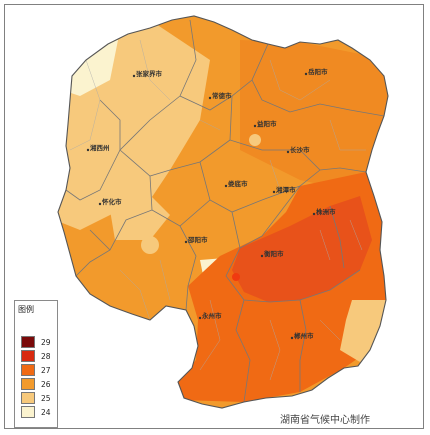  Describe the element at coordinates (238, 183) in the screenshot. I see `city-label-loudi: 娄底市` at that location.